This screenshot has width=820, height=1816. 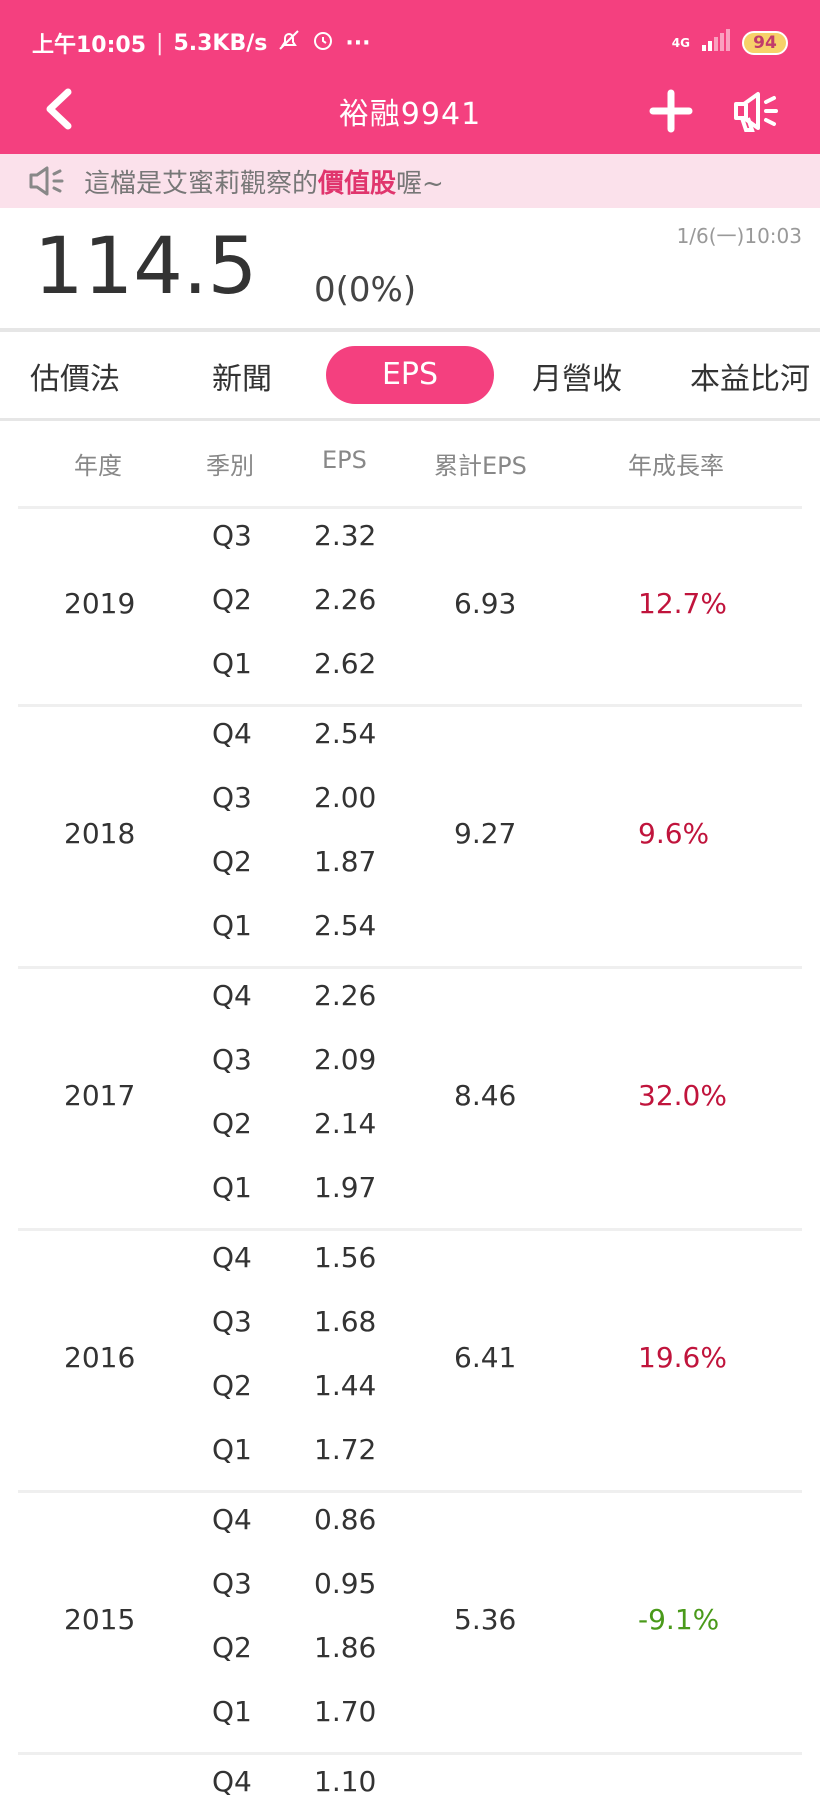 I want to click on notice-banner: 這檔是艾蜜莉觀察的 價值股 喔~, so click(x=410, y=181).